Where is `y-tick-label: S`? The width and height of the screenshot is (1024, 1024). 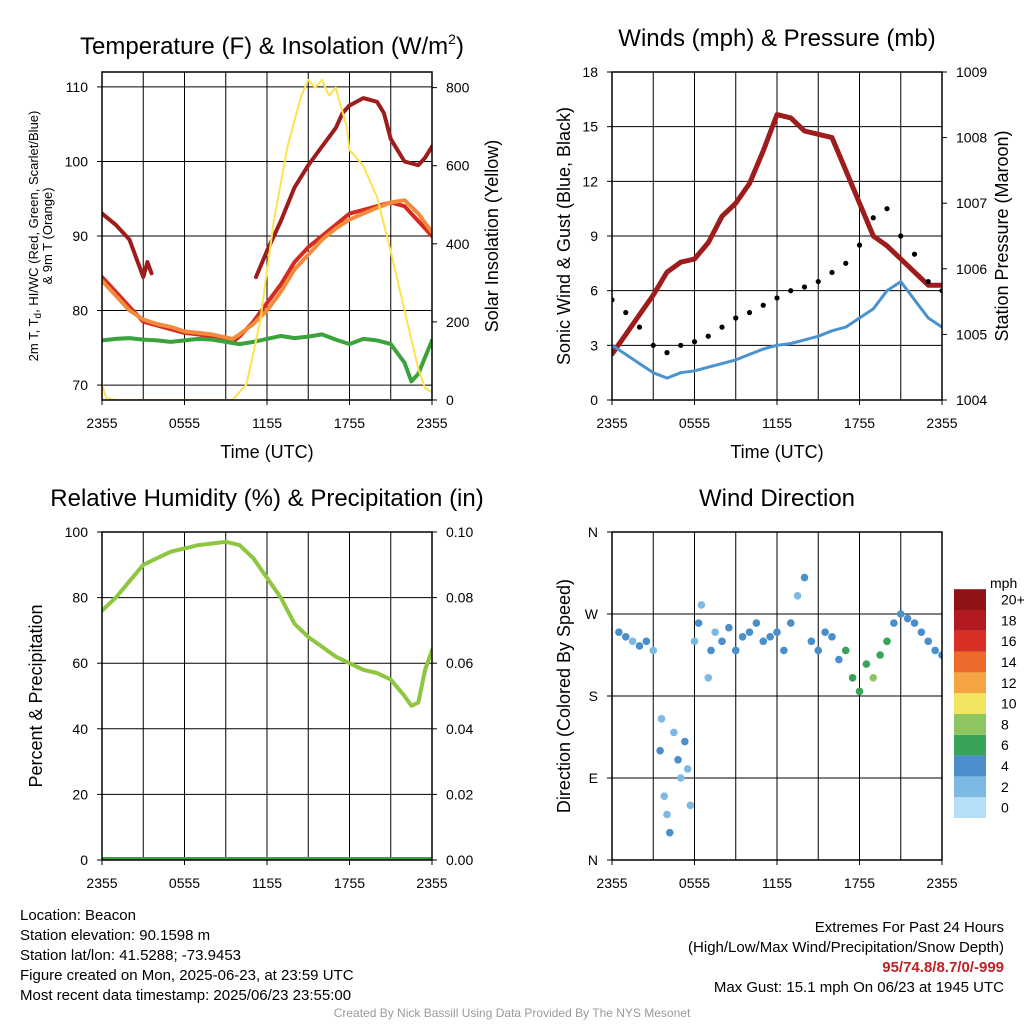 y-tick-label: S is located at coordinates (593, 696).